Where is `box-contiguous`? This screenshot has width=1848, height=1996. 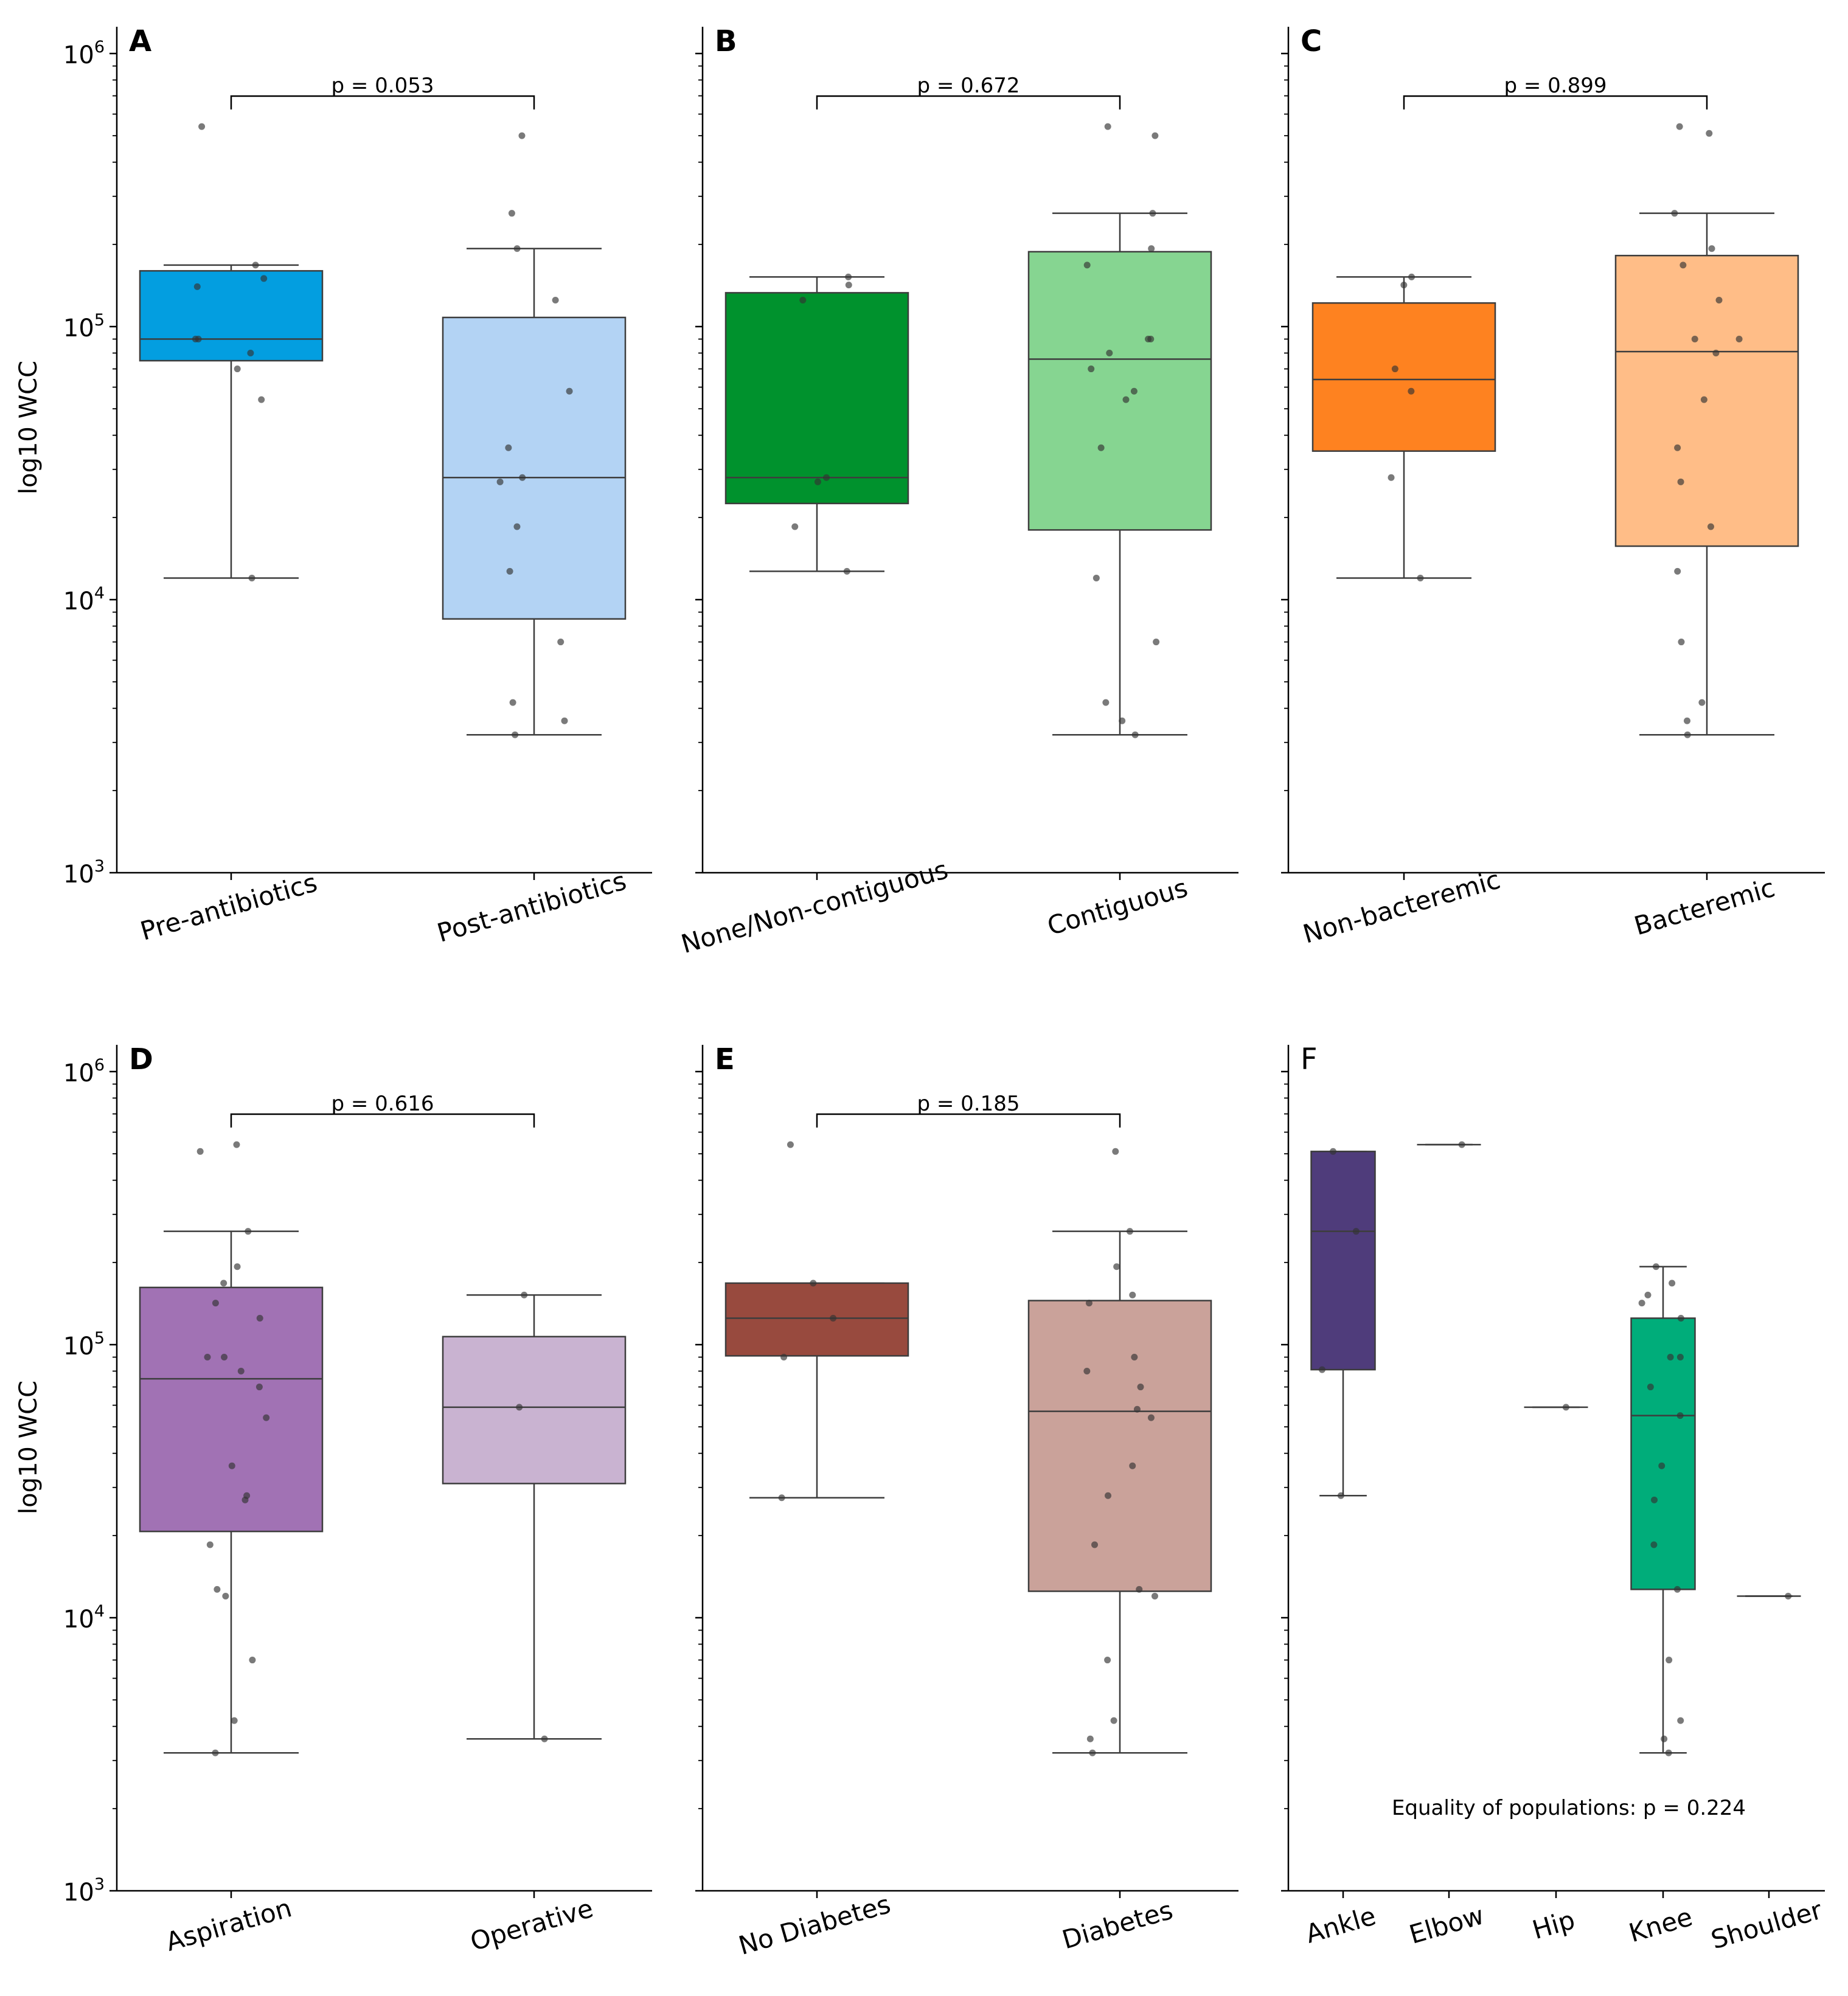
box-contiguous is located at coordinates (1120, 391).